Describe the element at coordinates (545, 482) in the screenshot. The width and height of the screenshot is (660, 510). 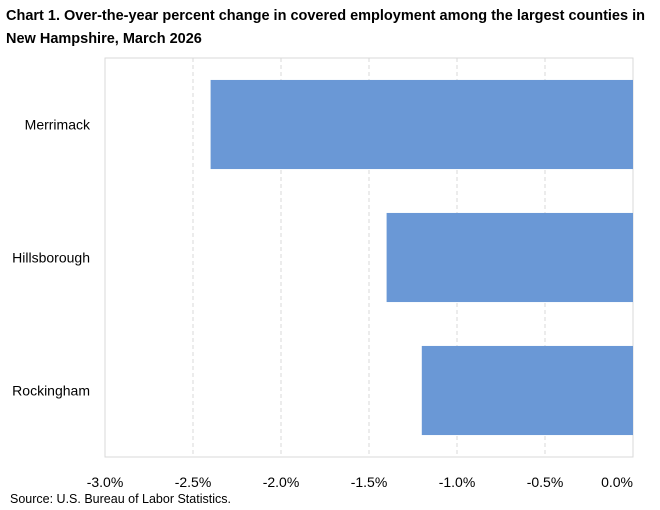
I see `x-tick-label: -0.5%` at that location.